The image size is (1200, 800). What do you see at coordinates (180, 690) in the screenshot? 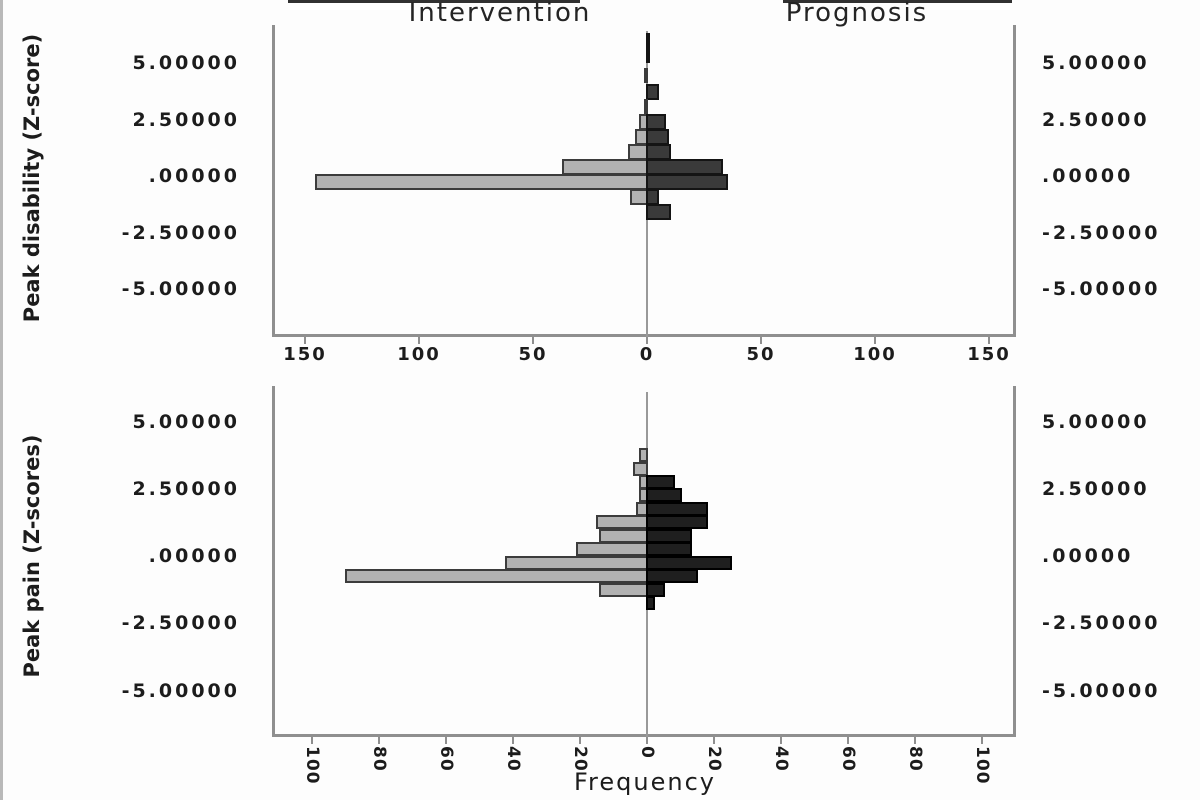
I see `y-tick-label-left: -5.00000` at bounding box center [180, 690].